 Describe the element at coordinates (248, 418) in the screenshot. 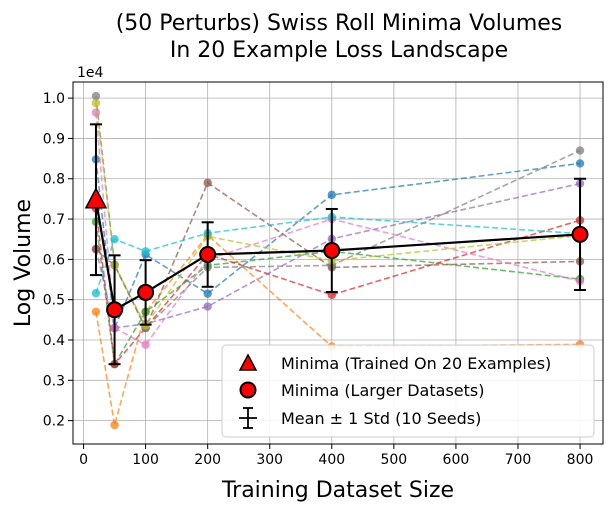

I see `legend-errorbar-marker` at that location.